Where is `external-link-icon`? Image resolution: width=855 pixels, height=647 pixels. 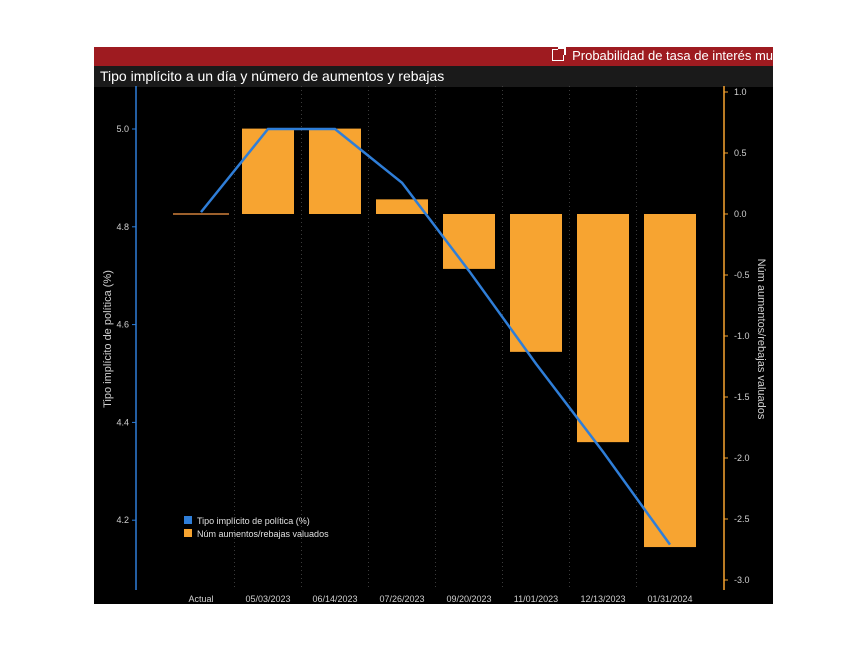 external-link-icon is located at coordinates (559, 54).